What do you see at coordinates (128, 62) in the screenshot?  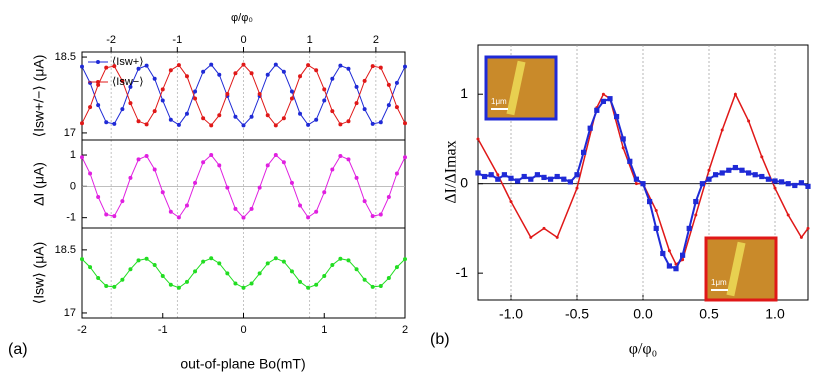 I see `legend-label: ⟨Isw+⟩` at bounding box center [128, 62].